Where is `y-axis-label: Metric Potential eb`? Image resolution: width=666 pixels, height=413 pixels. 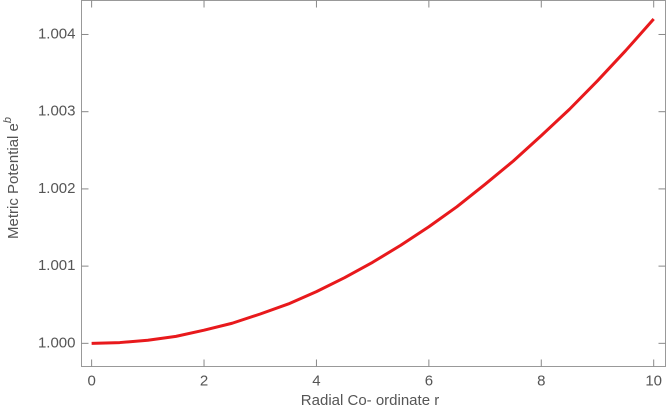
y-axis-label: Metric Potential eb is located at coordinates (12, 178).